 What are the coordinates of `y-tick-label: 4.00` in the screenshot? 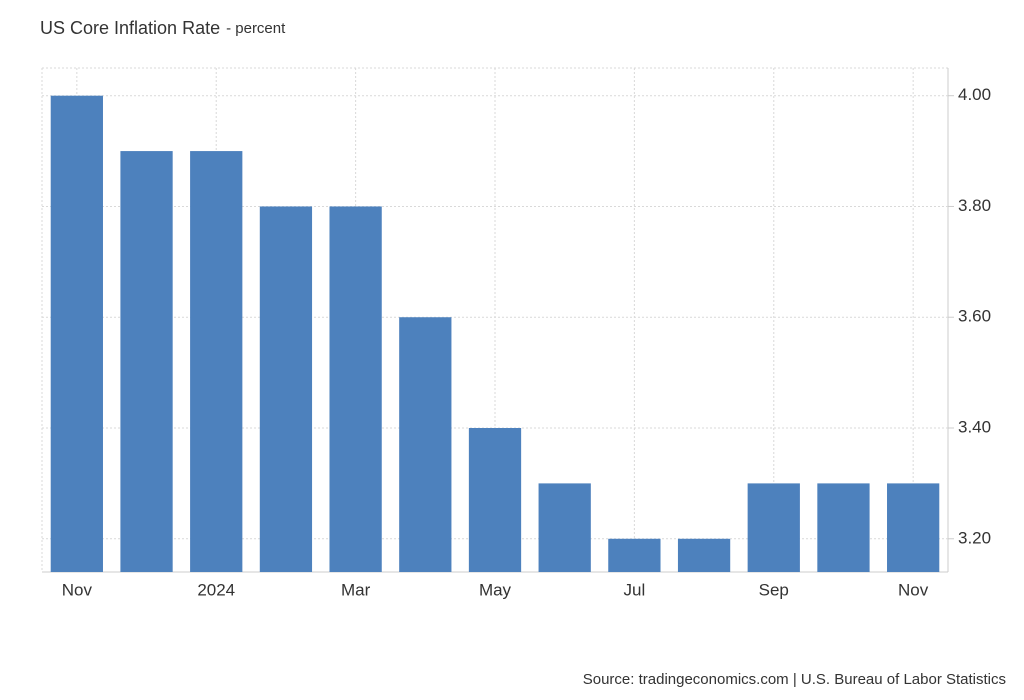 It's located at (974, 94).